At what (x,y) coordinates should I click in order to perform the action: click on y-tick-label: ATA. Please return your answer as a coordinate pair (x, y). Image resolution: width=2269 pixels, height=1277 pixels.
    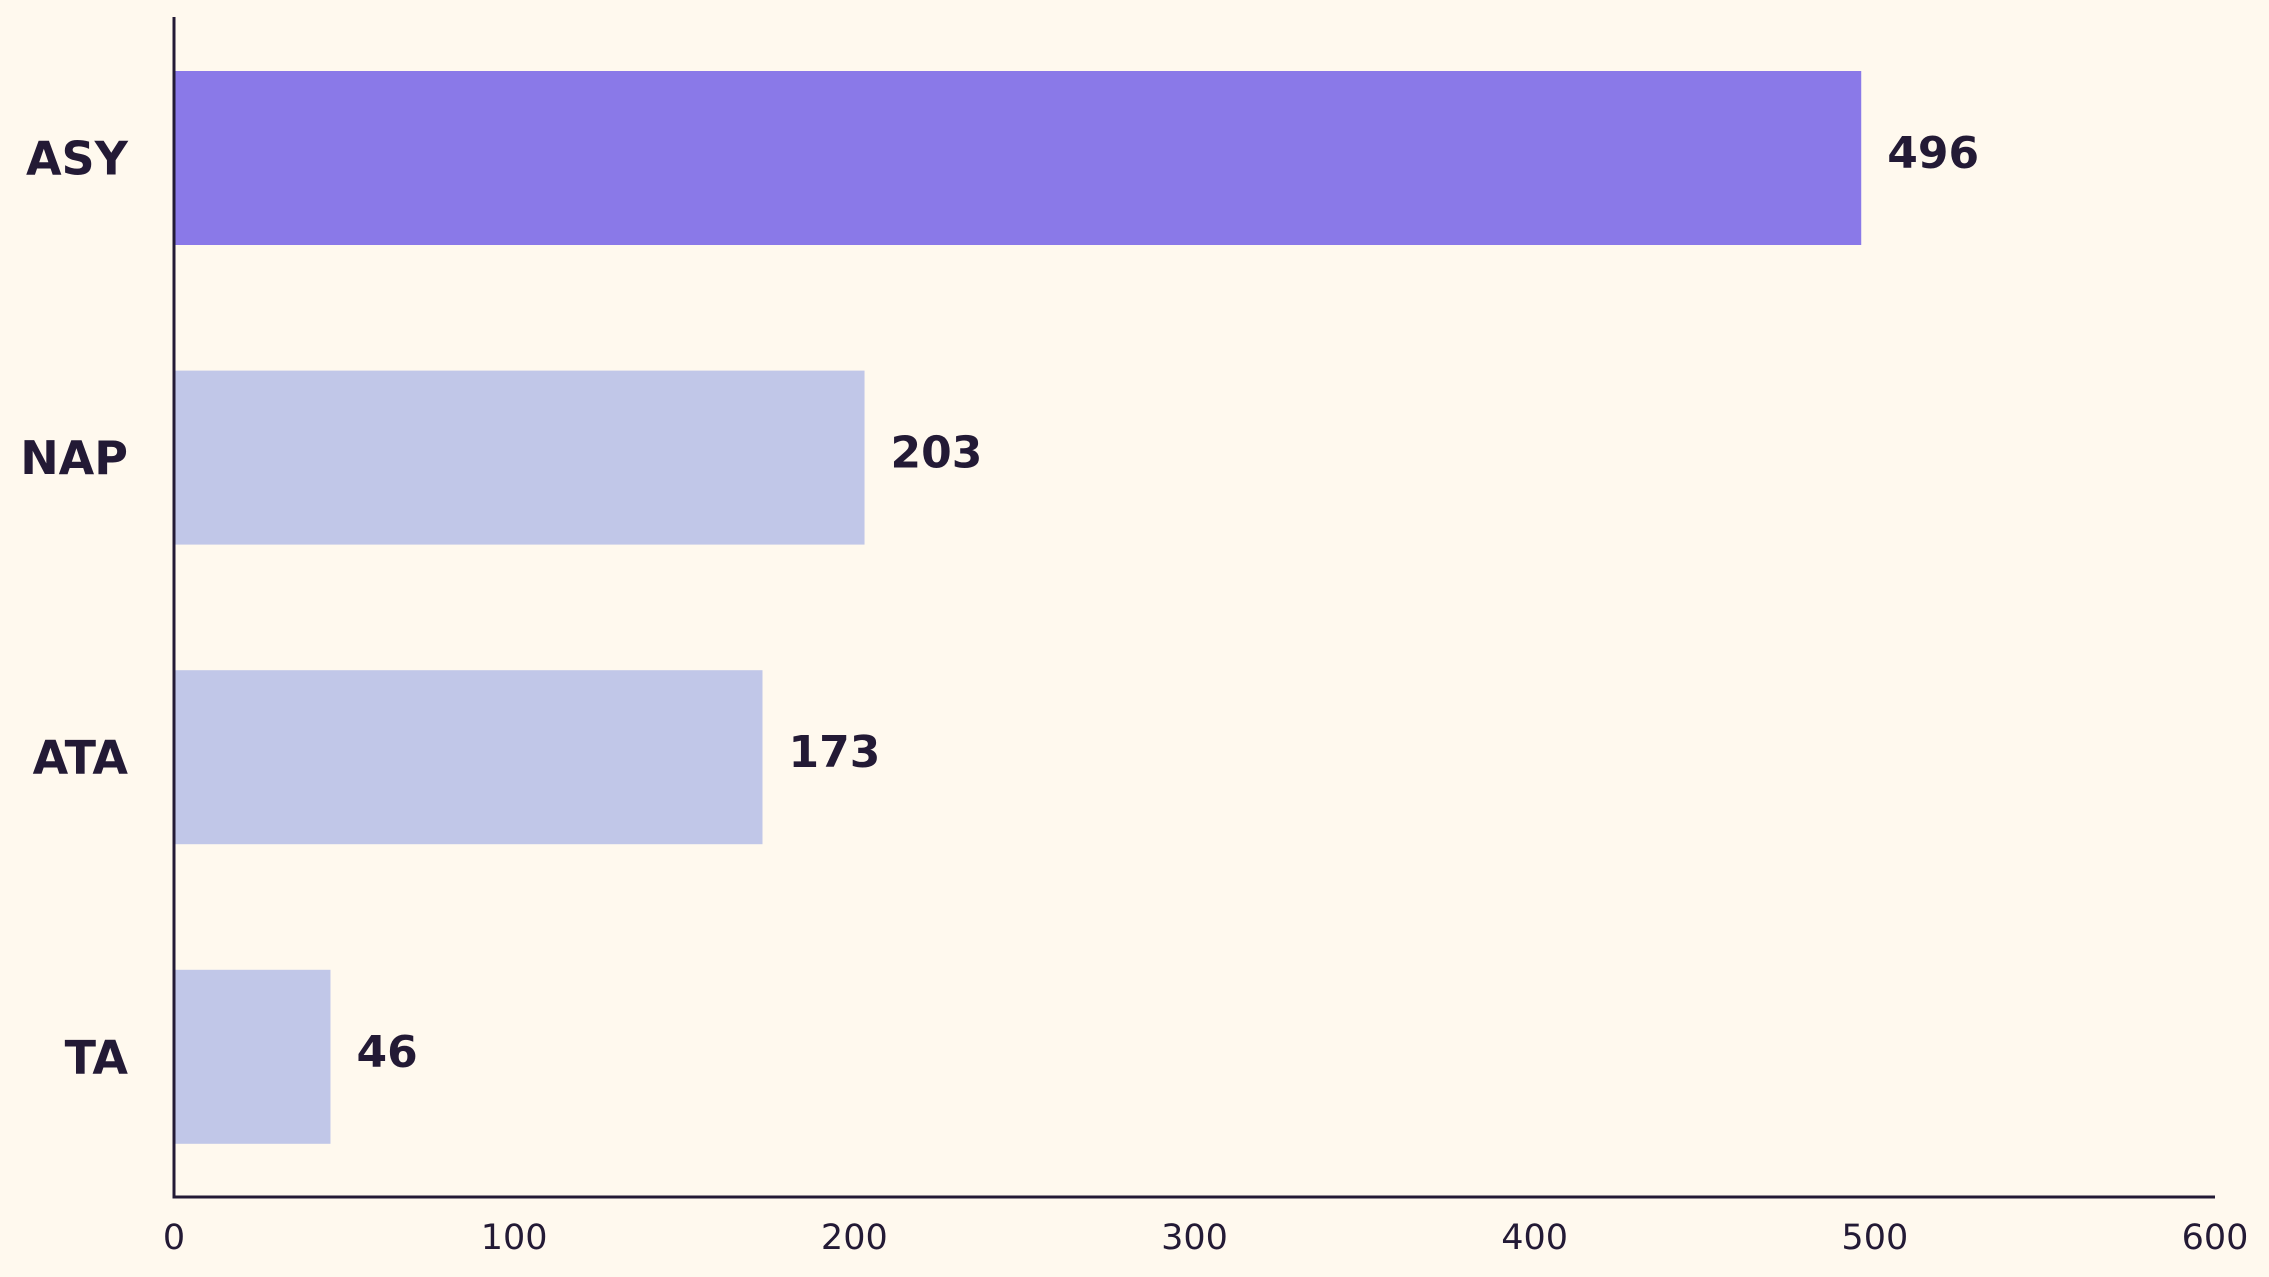
    Looking at the image, I should click on (81, 758).